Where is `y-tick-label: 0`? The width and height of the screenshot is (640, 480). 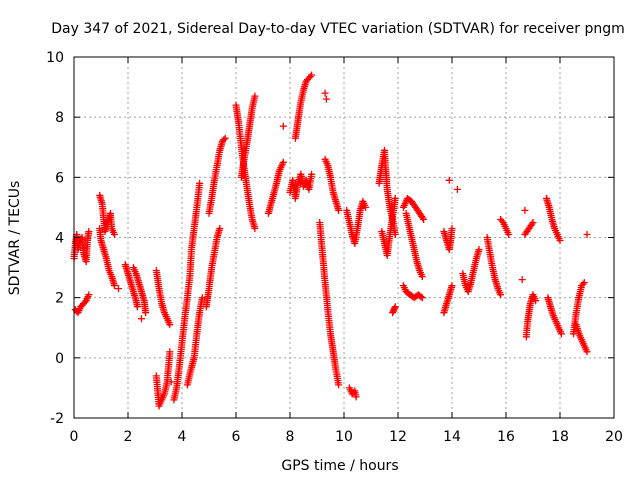
y-tick-label: 0 is located at coordinates (59, 359).